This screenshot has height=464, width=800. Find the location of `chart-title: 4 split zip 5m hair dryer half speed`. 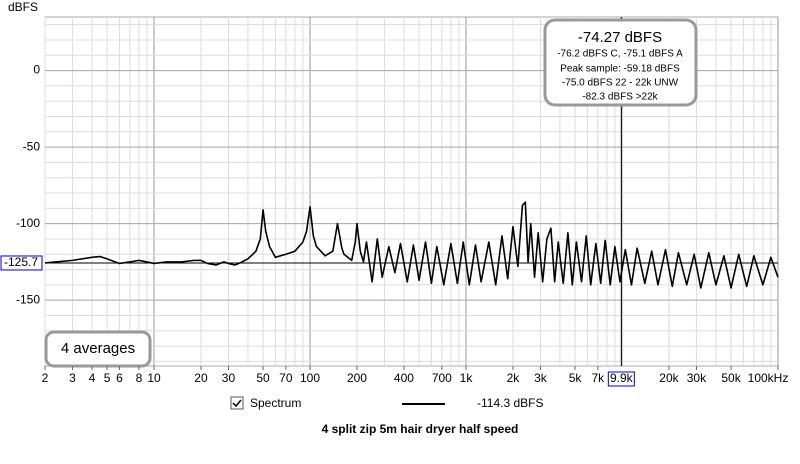

chart-title: 4 split zip 5m hair dryer half speed is located at coordinates (420, 429).